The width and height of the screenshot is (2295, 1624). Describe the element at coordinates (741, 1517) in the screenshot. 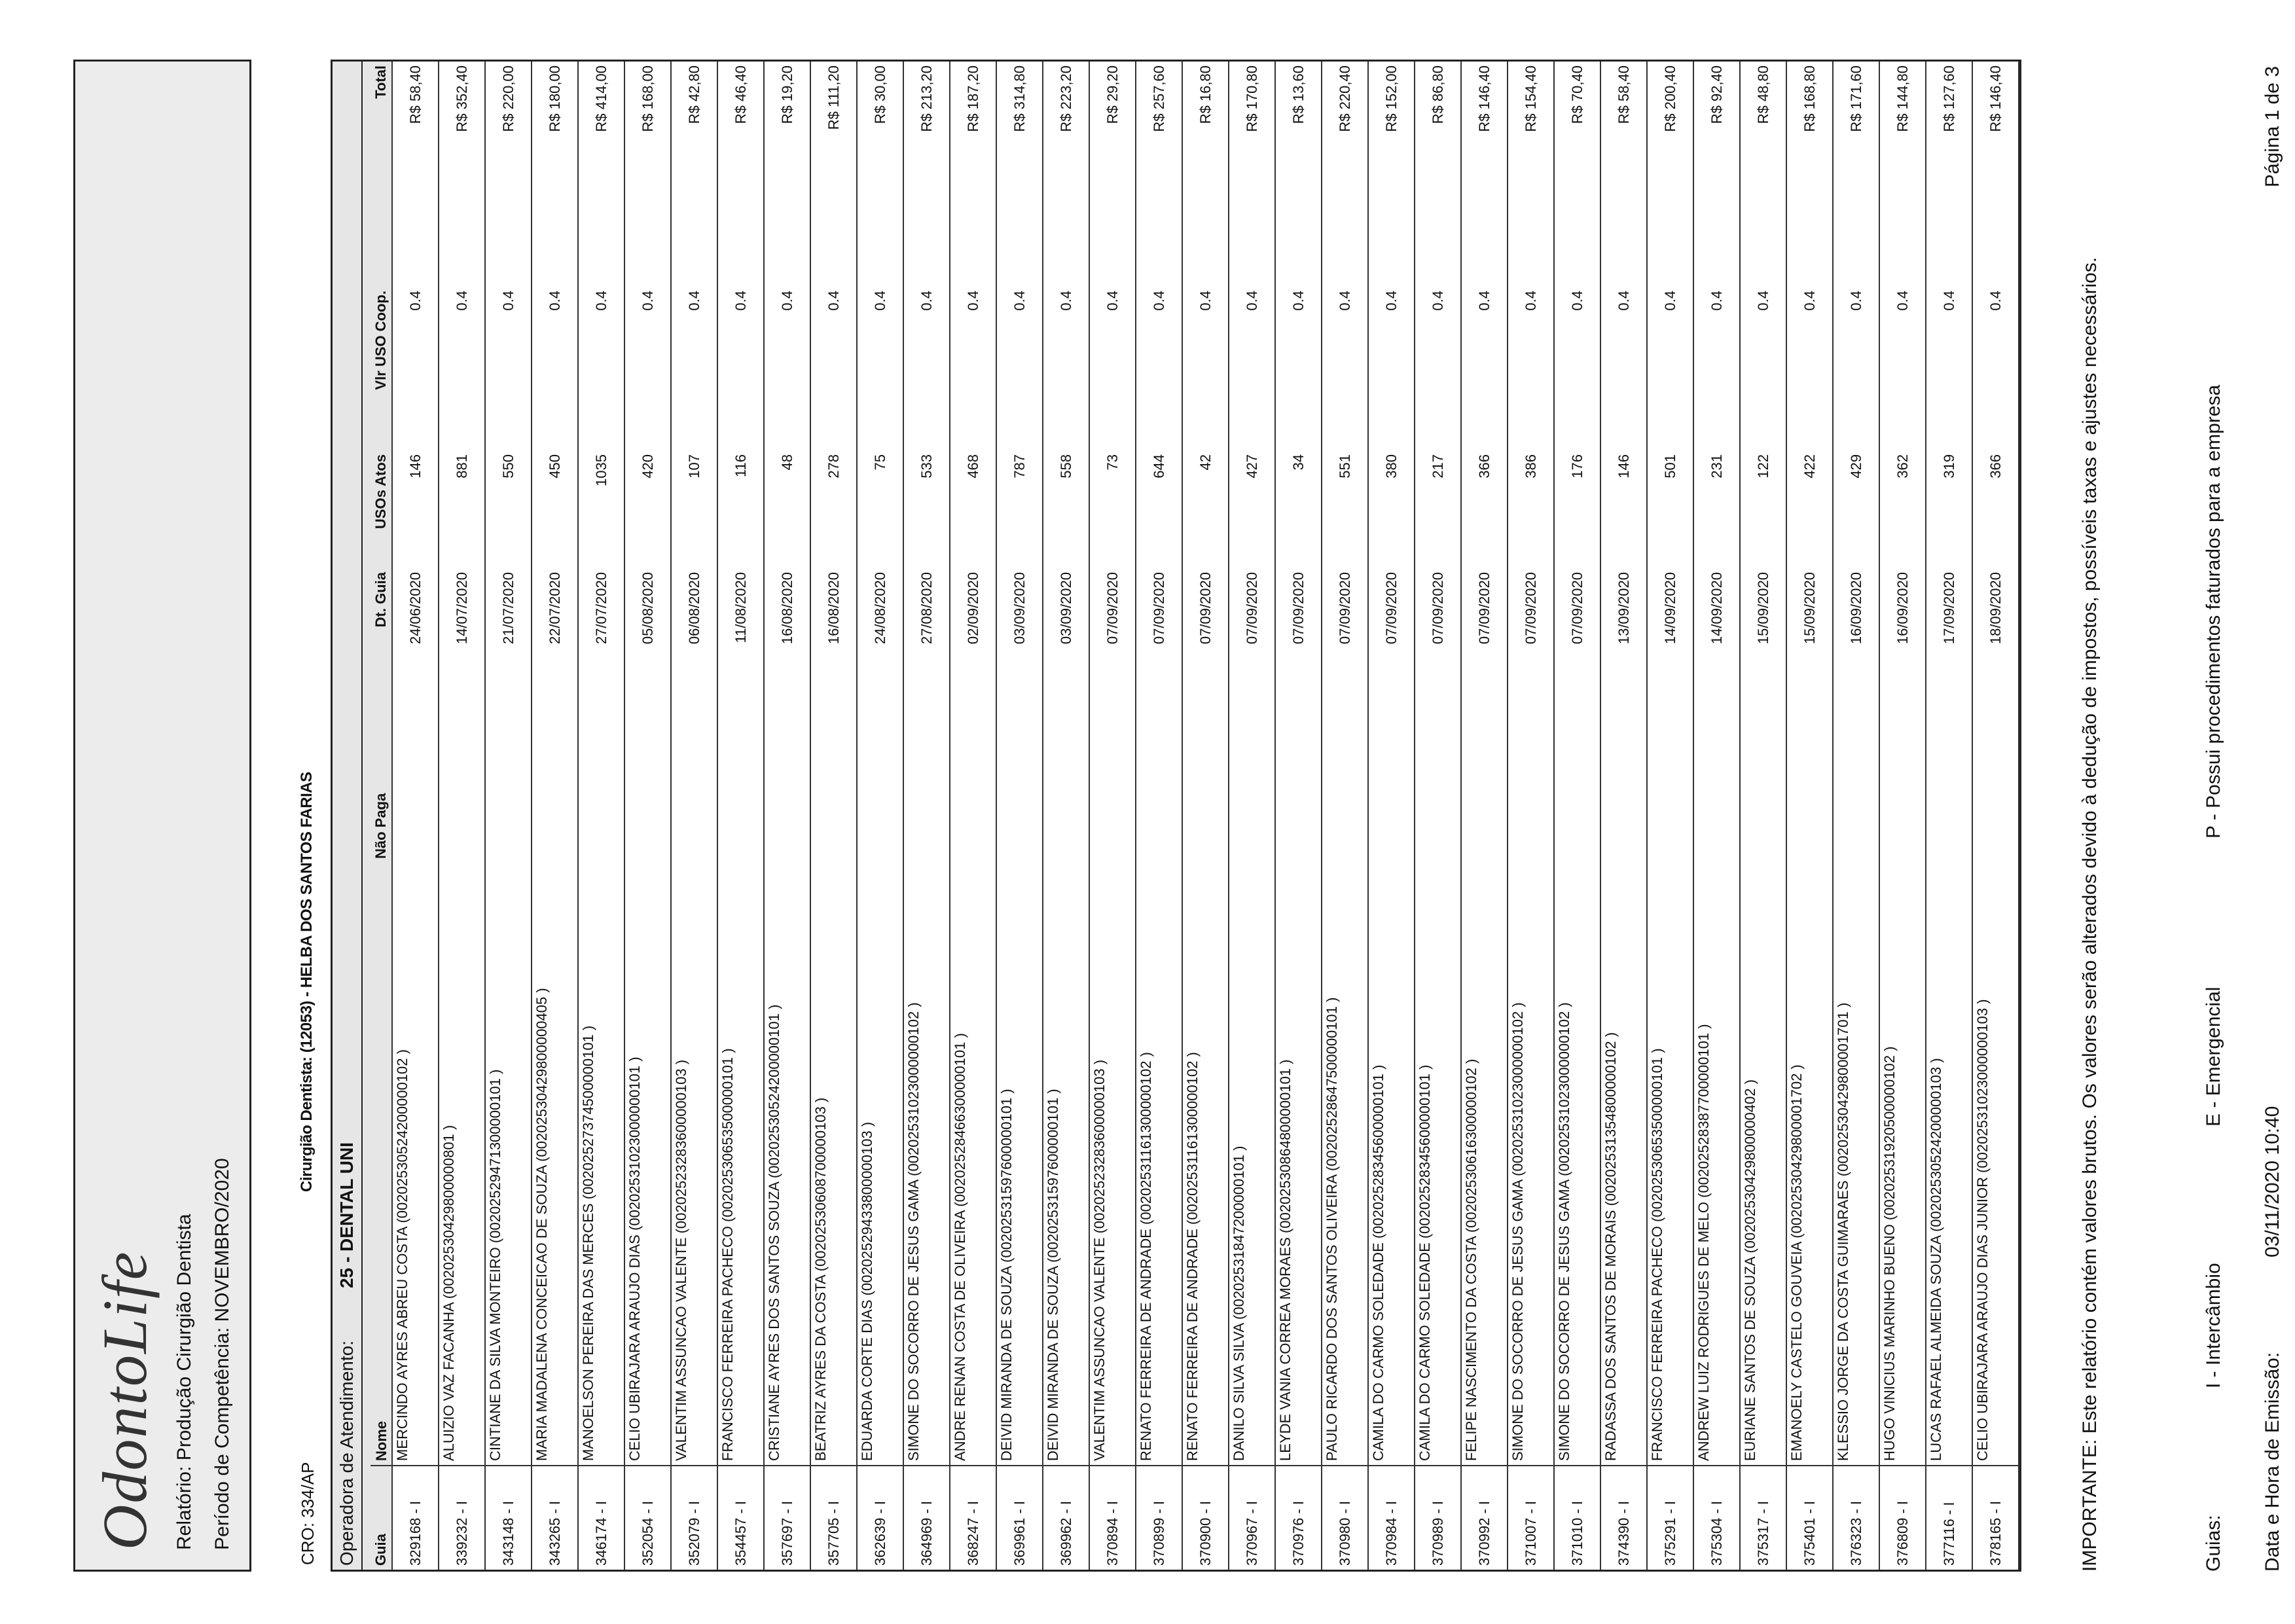

I see `cell-guia: 354457 - I` at that location.